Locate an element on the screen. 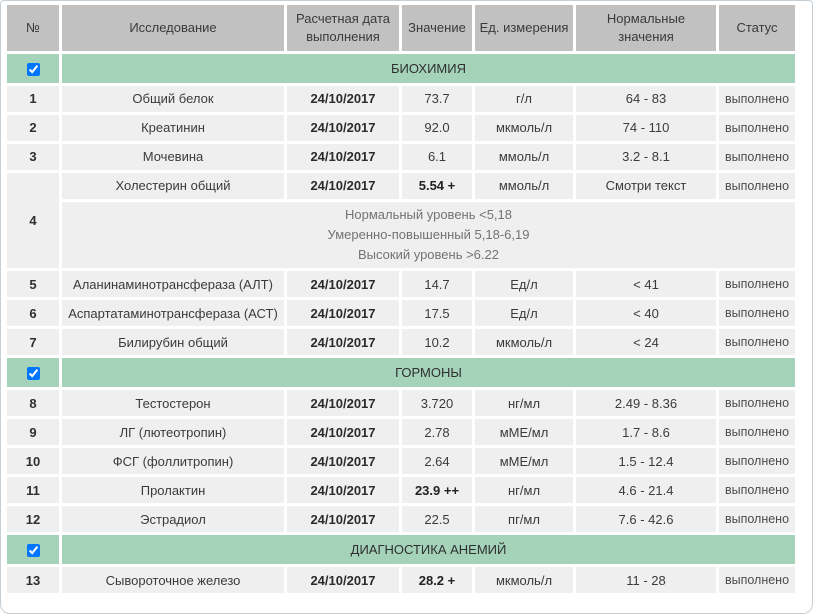 The height and width of the screenshot is (616, 815). test-name-cell: Общий белок is located at coordinates (173, 99).